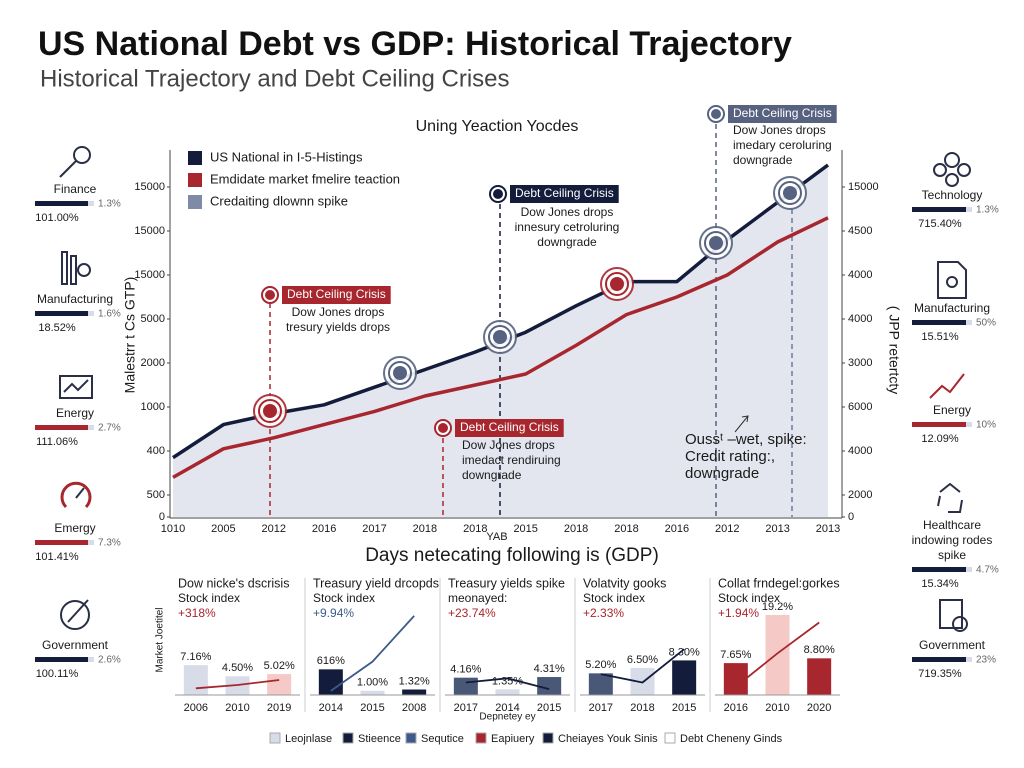 This screenshot has height=768, width=1024. I want to click on chart-title: Uning Yeaction Yocdes, so click(497, 126).